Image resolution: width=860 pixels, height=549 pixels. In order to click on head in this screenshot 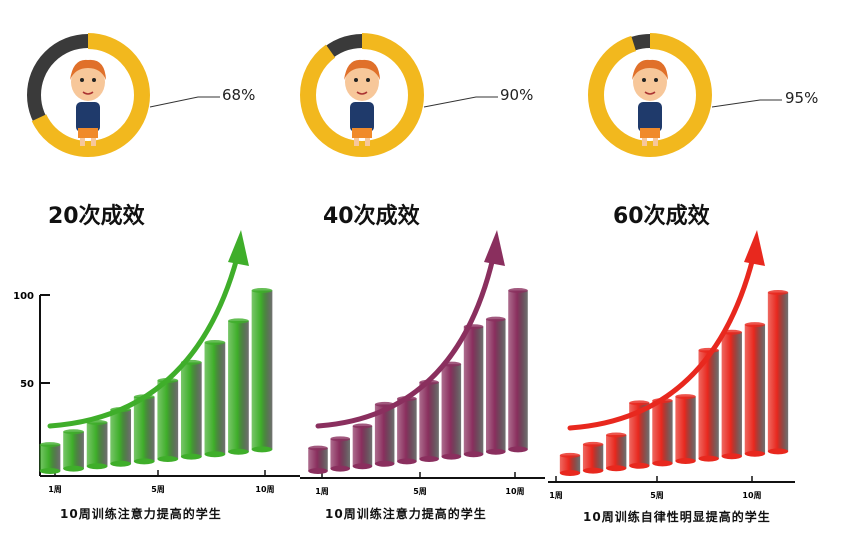, I will do `click(362, 82)`.